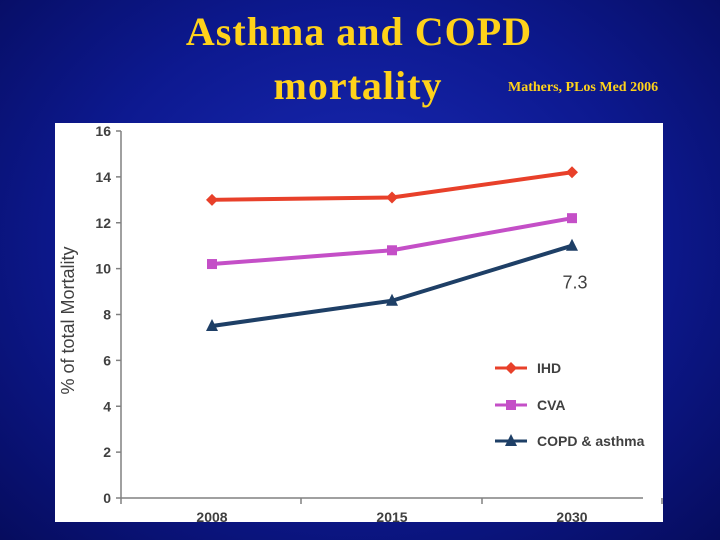  I want to click on y-tick-label-14: 14, so click(103, 177).